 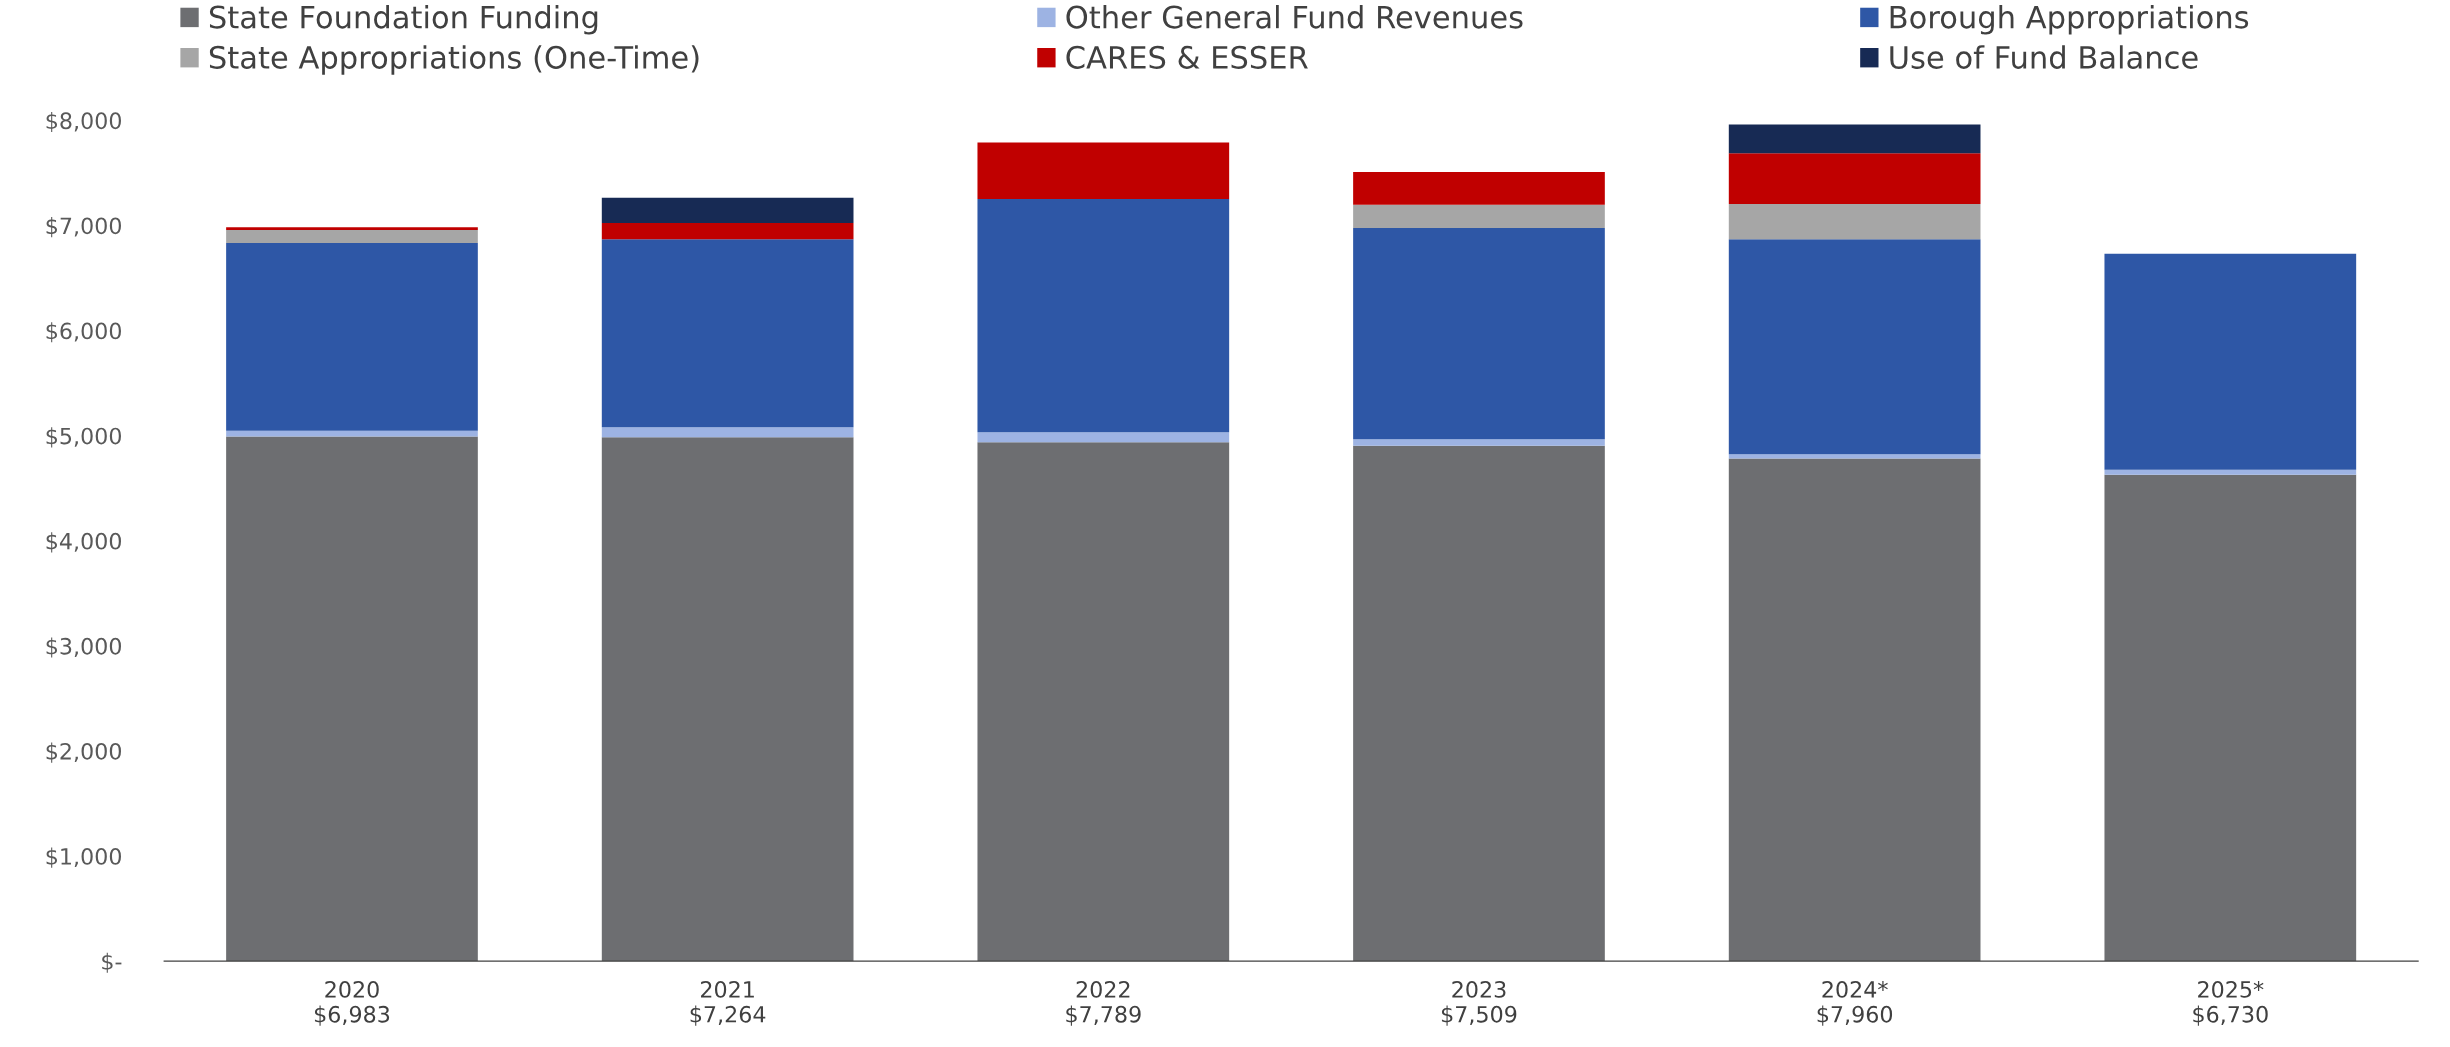 What do you see at coordinates (84, 332) in the screenshot?
I see `y-tick-label: $6,000` at bounding box center [84, 332].